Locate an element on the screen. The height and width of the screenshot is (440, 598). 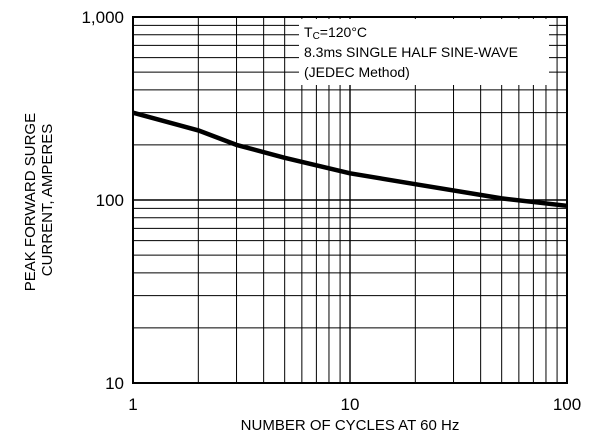
legend-tc-main: T is located at coordinates (308, 32).